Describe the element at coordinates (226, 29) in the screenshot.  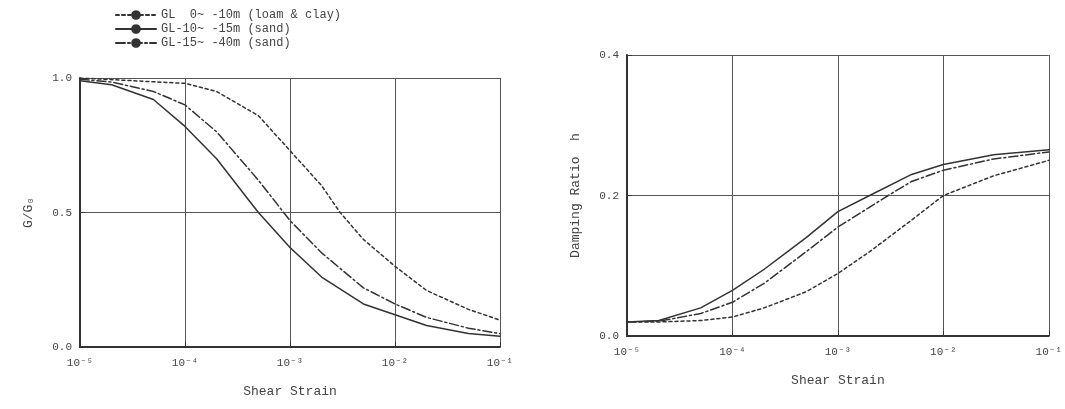
I see `legend-label: GL-10~ -15m (sand)` at that location.